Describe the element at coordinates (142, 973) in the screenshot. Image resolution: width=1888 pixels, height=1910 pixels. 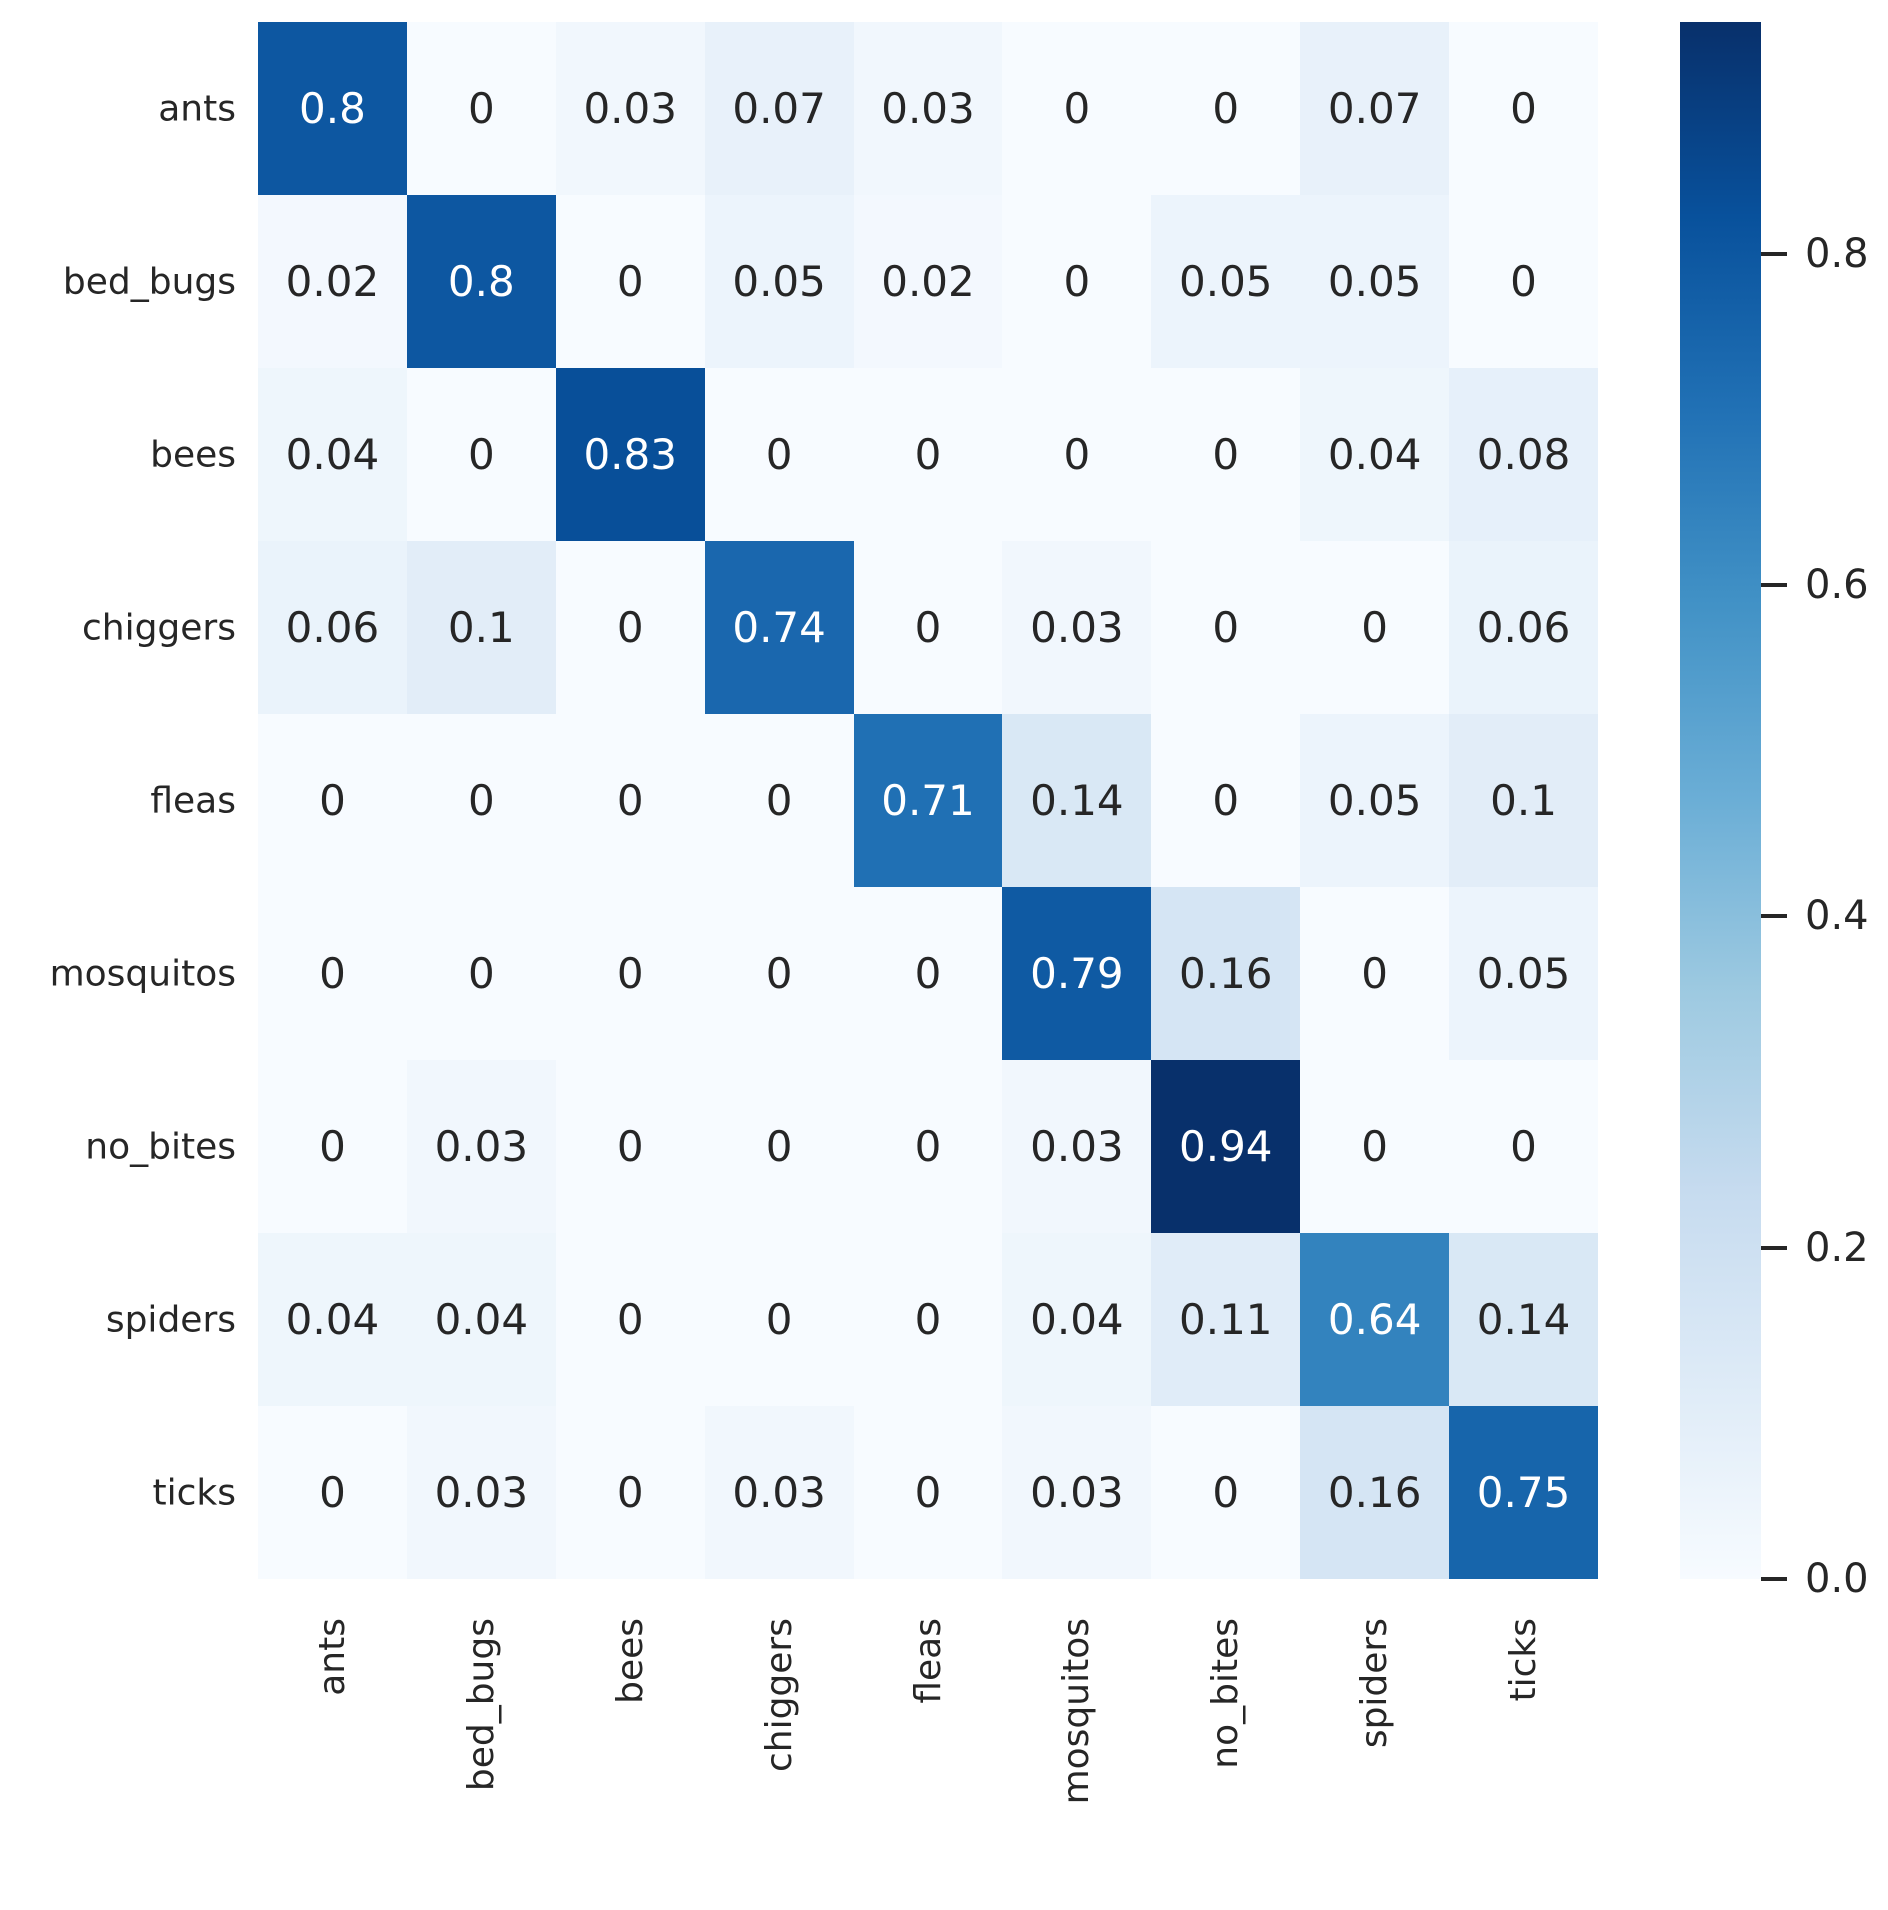
I see `y-tick-label-mosquitos: mosquitos` at that location.